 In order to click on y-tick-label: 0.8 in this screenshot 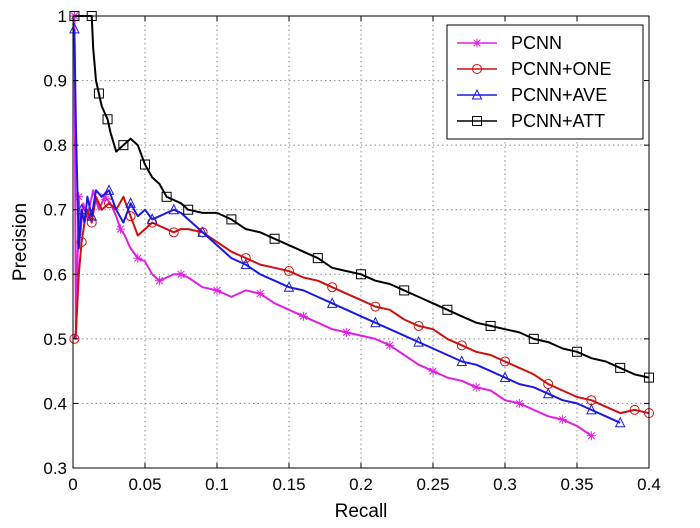, I will do `click(55, 145)`.